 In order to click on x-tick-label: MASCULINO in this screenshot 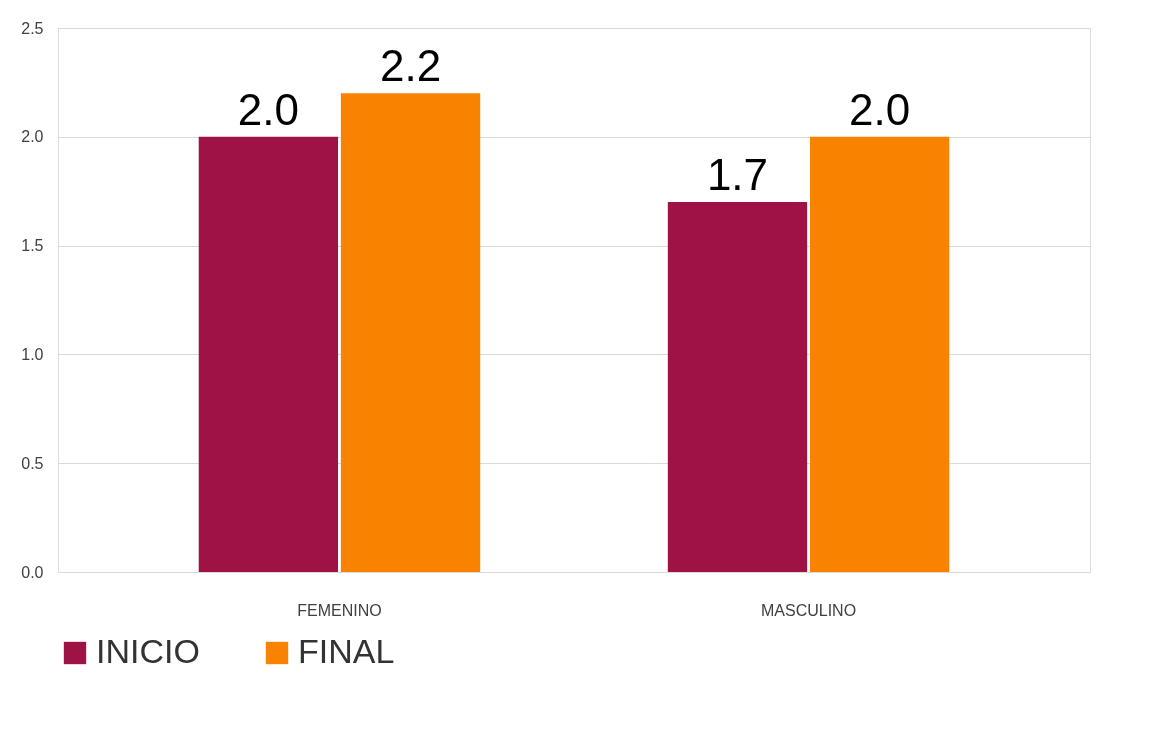, I will do `click(808, 610)`.